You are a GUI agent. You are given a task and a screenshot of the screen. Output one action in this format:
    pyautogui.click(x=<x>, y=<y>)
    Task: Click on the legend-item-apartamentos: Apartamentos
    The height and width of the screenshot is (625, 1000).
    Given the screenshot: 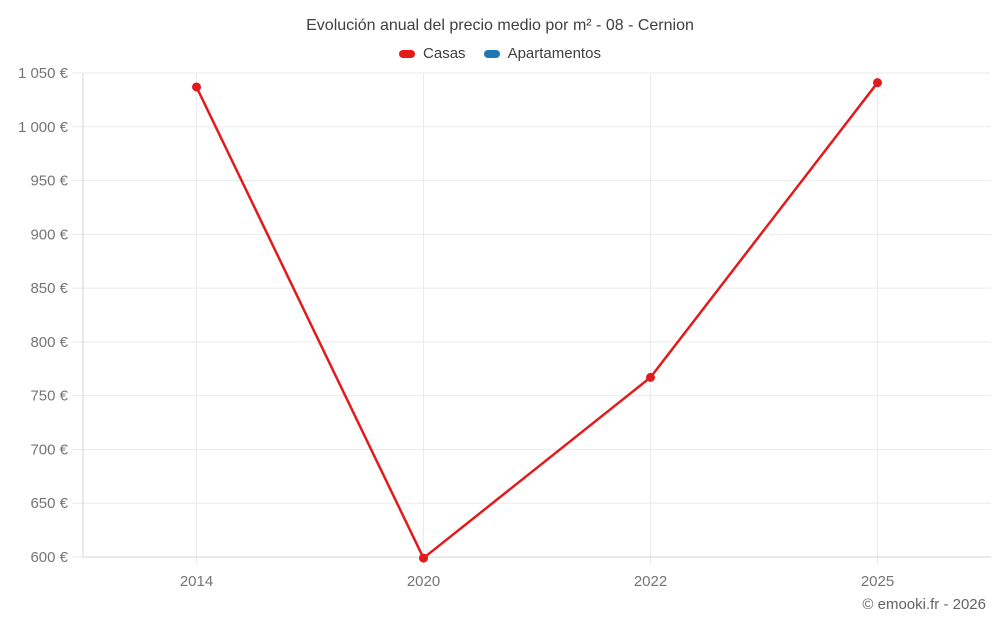 What is the action you would take?
    pyautogui.click(x=542, y=53)
    